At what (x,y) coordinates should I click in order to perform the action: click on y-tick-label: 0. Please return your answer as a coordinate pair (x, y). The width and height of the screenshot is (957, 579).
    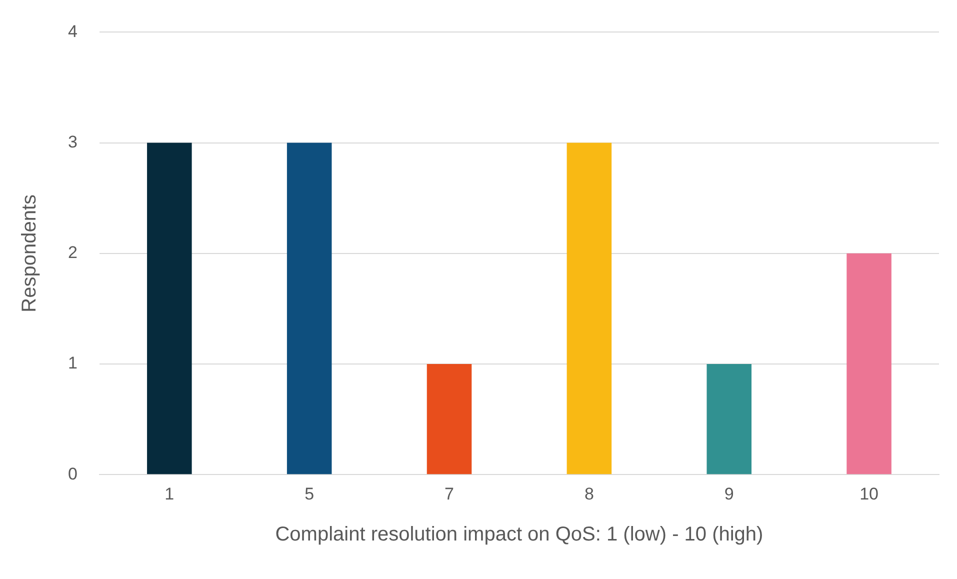
    Looking at the image, I should click on (73, 474).